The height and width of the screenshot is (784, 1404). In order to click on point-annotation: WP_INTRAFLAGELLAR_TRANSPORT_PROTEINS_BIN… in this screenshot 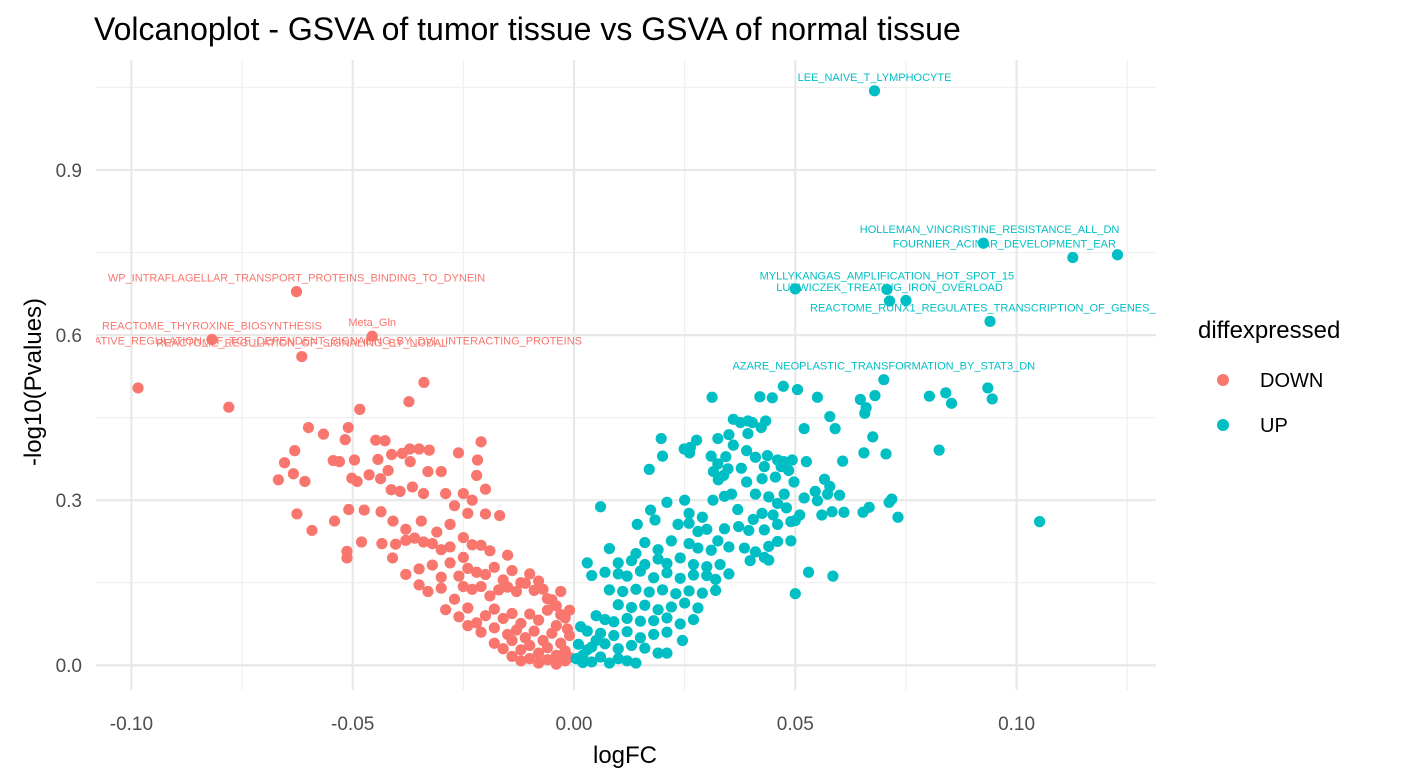, I will do `click(296, 279)`.